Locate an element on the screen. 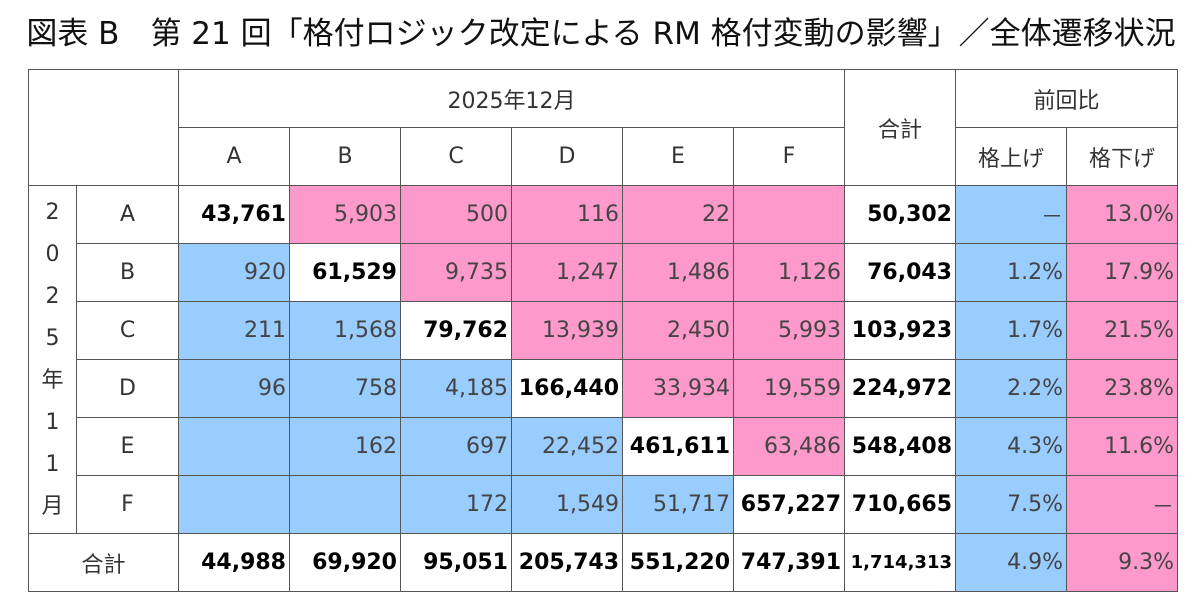  row-total: 710,665 is located at coordinates (900, 504).